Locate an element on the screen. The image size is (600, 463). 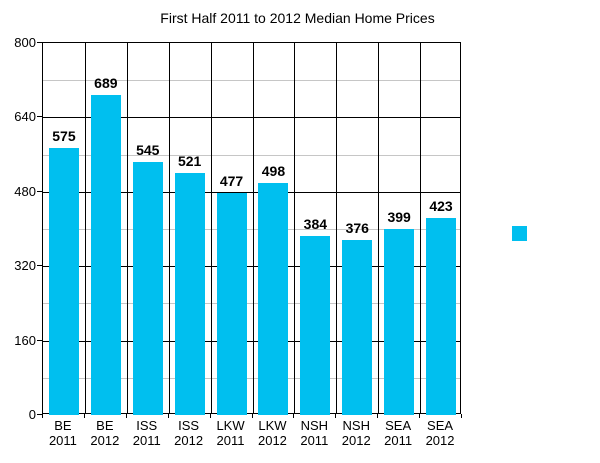
bar-value-label: 575 is located at coordinates (64, 135).